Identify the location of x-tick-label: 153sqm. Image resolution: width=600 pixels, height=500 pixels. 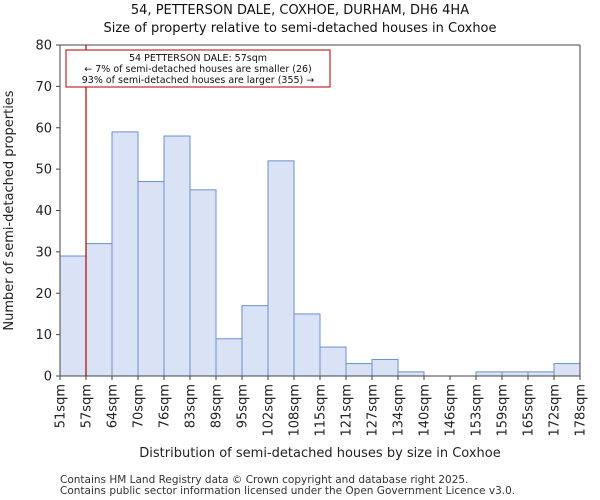
(477, 410).